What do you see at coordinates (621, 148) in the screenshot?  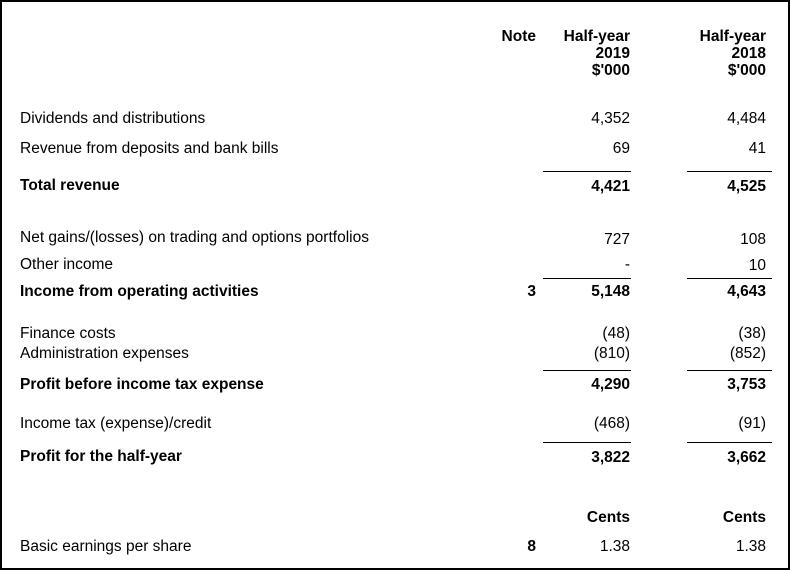 I see `row-value-2019: 69` at bounding box center [621, 148].